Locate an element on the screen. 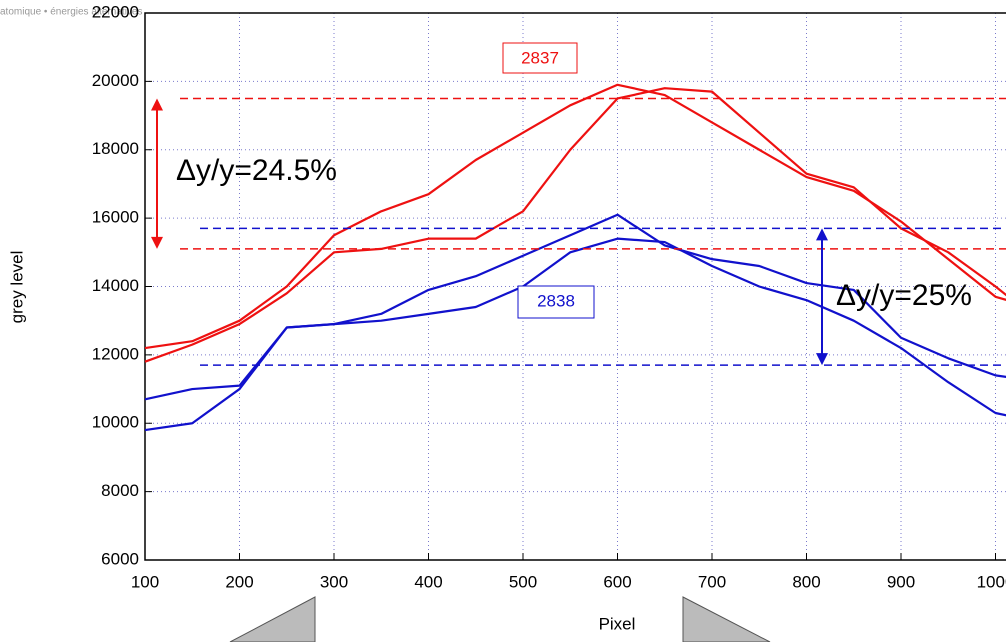 The height and width of the screenshot is (642, 1006). x-tick-label: 700 is located at coordinates (712, 581).